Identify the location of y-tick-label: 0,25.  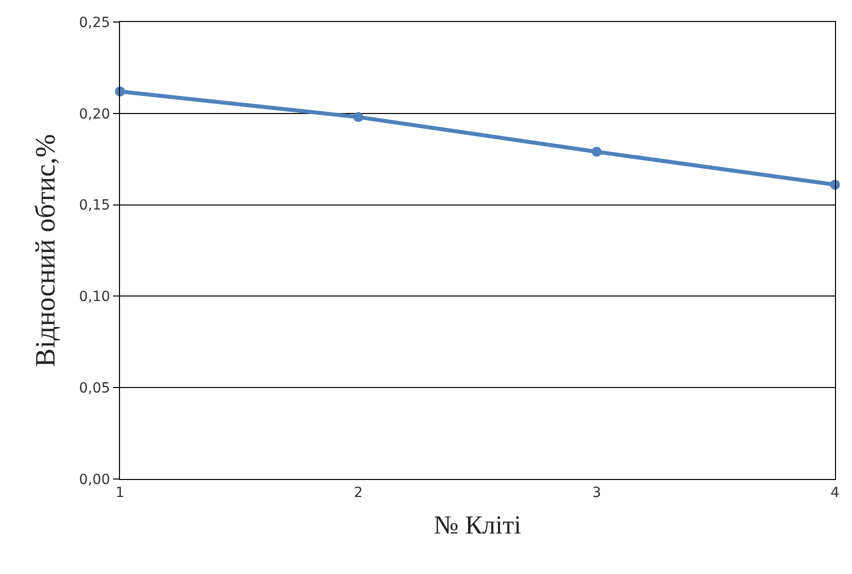
(94, 22).